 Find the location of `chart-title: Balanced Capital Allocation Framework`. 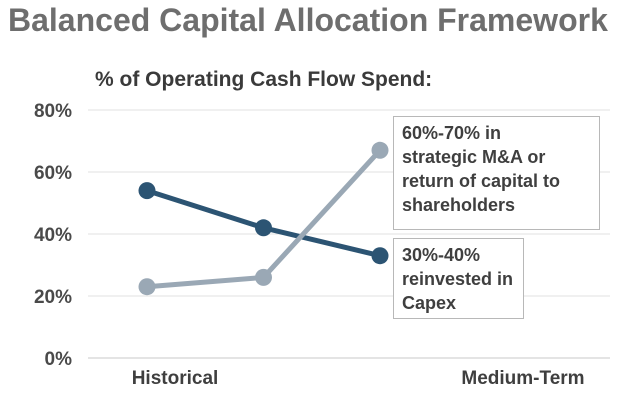

chart-title: Balanced Capital Allocation Framework is located at coordinates (308, 20).